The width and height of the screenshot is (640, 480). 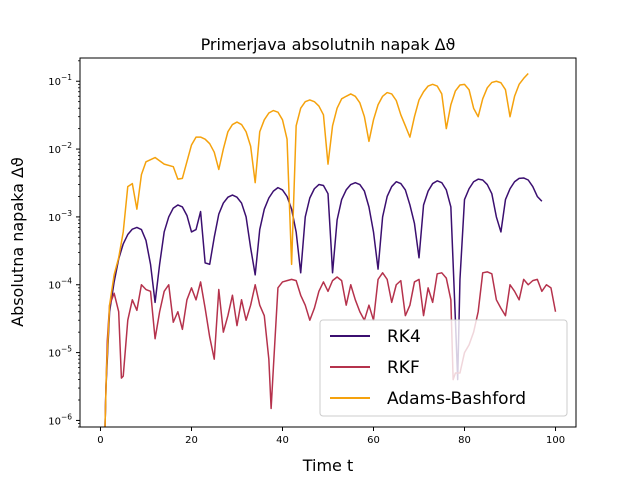 What do you see at coordinates (60, 216) in the screenshot?
I see `y-tick-label: 10⁻³` at bounding box center [60, 216].